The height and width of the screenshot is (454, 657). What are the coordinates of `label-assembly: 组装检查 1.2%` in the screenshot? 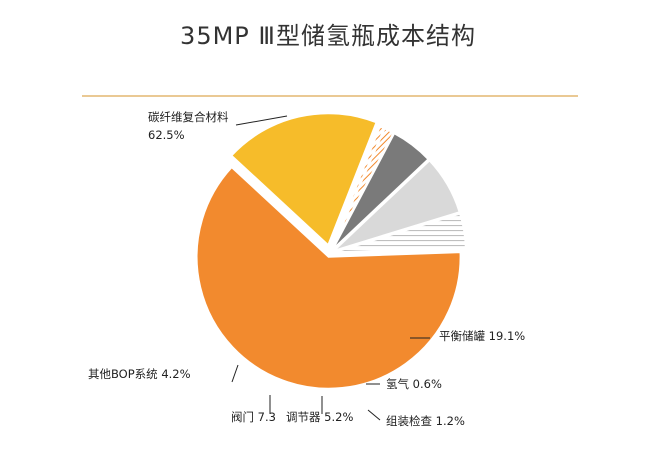 It's located at (425, 421).